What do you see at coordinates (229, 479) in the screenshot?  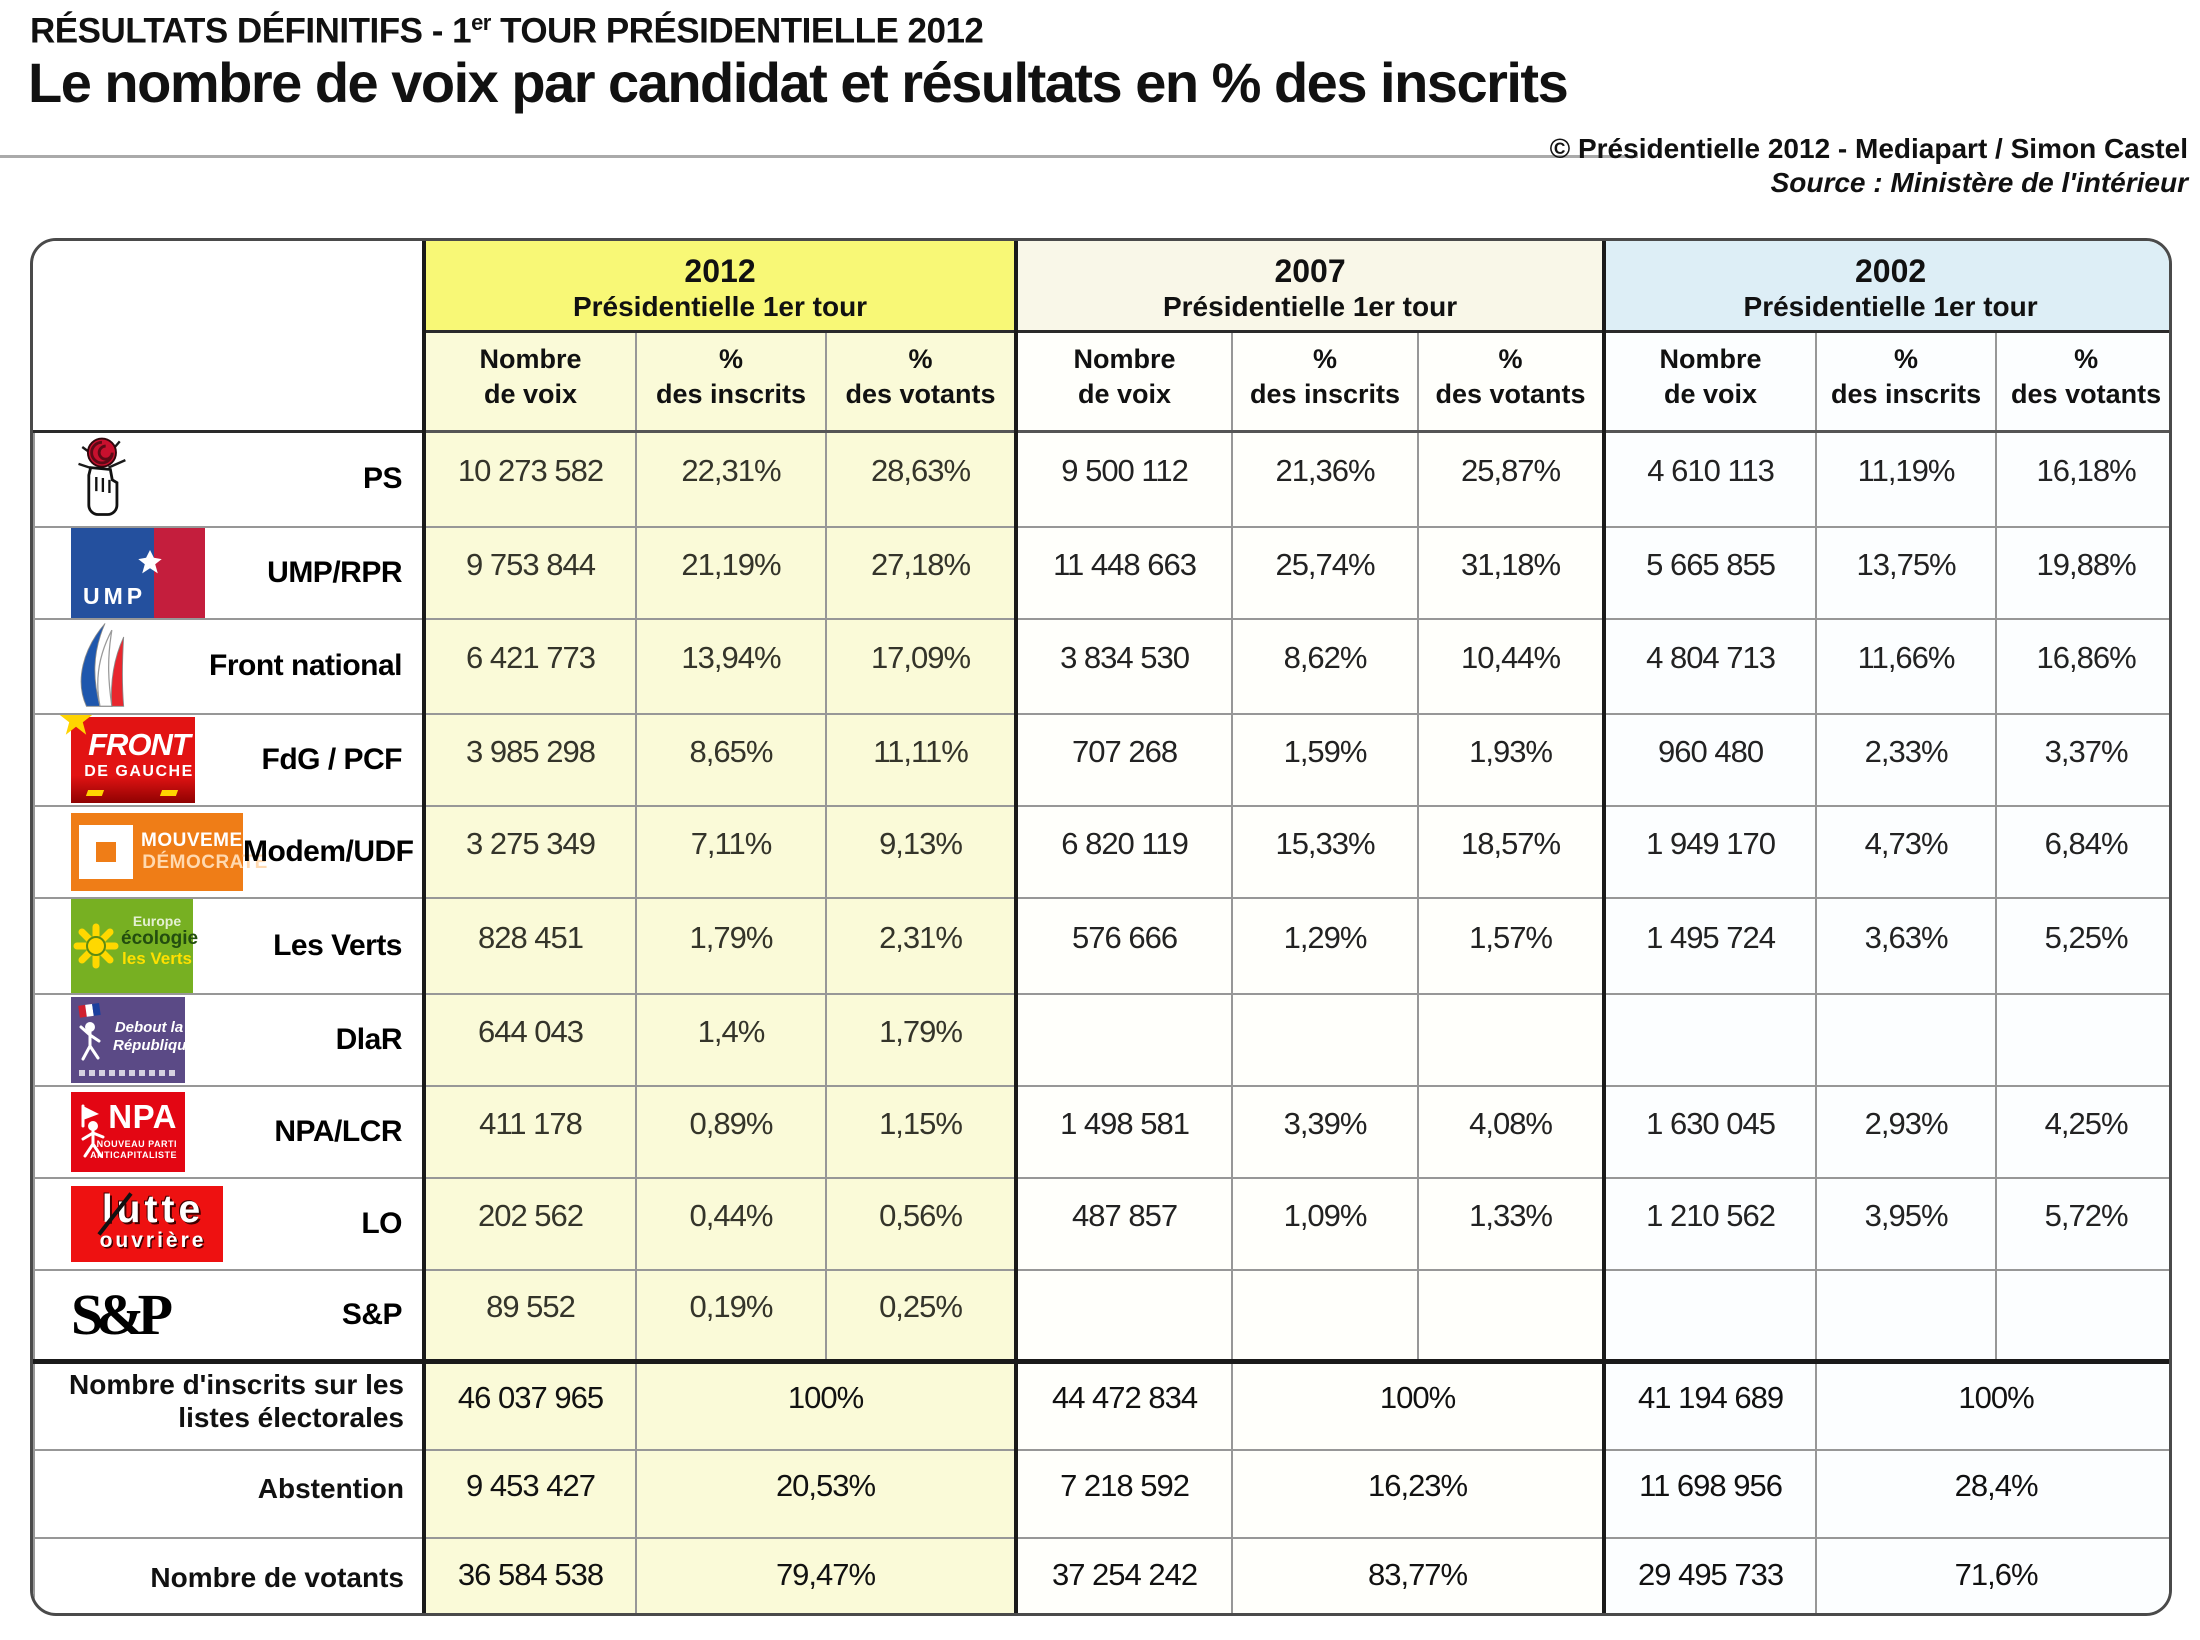 I see `party-cell: PS` at bounding box center [229, 479].